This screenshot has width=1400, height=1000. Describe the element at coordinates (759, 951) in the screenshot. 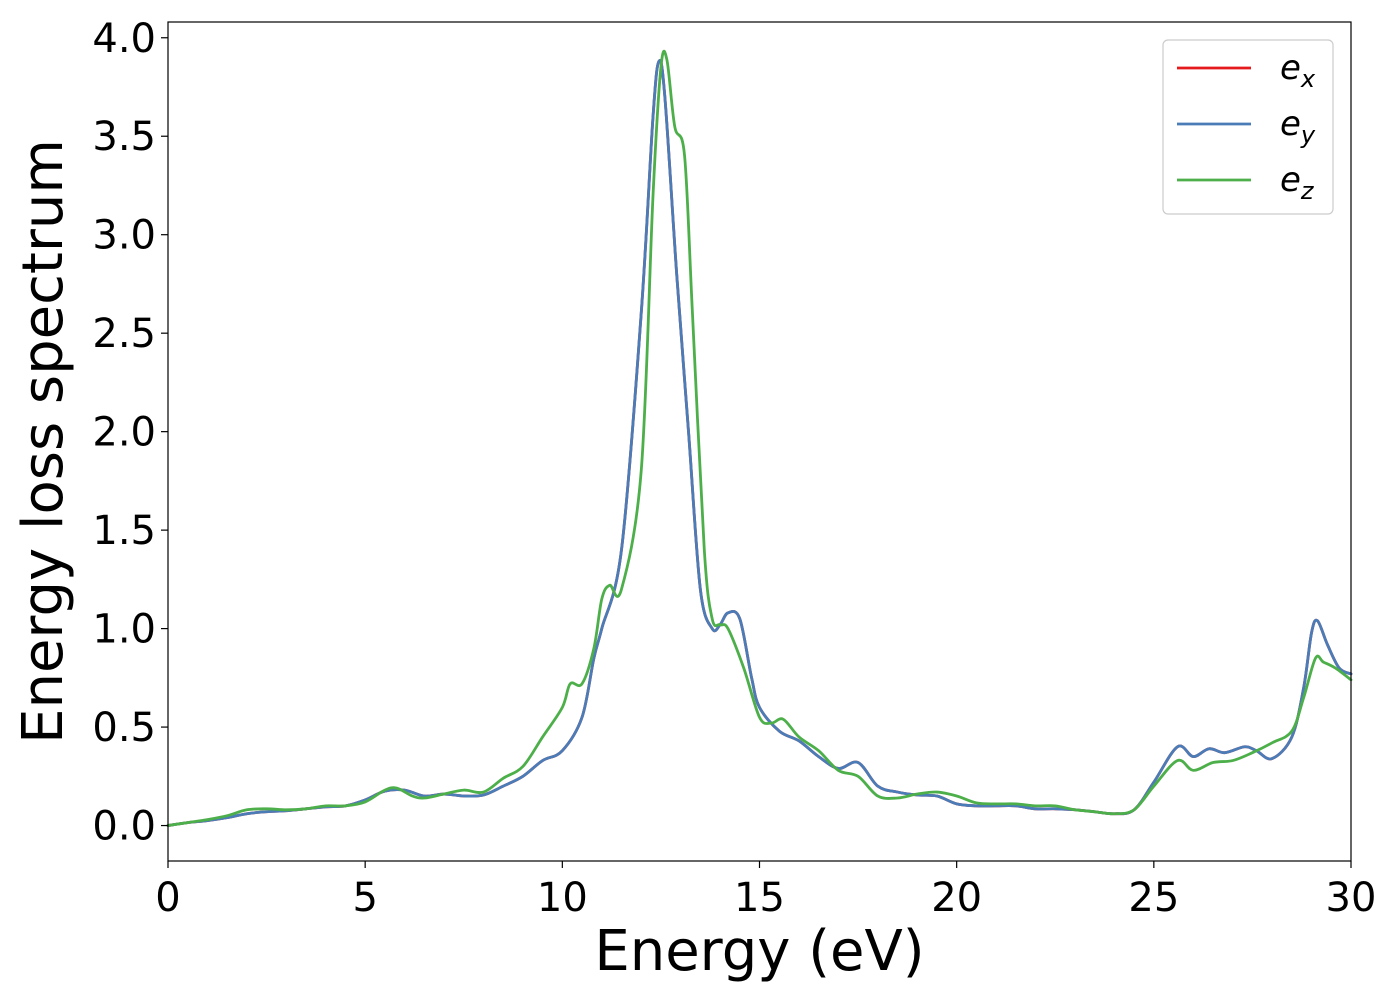

I see `x-axis-title: Energy (eV)` at that location.